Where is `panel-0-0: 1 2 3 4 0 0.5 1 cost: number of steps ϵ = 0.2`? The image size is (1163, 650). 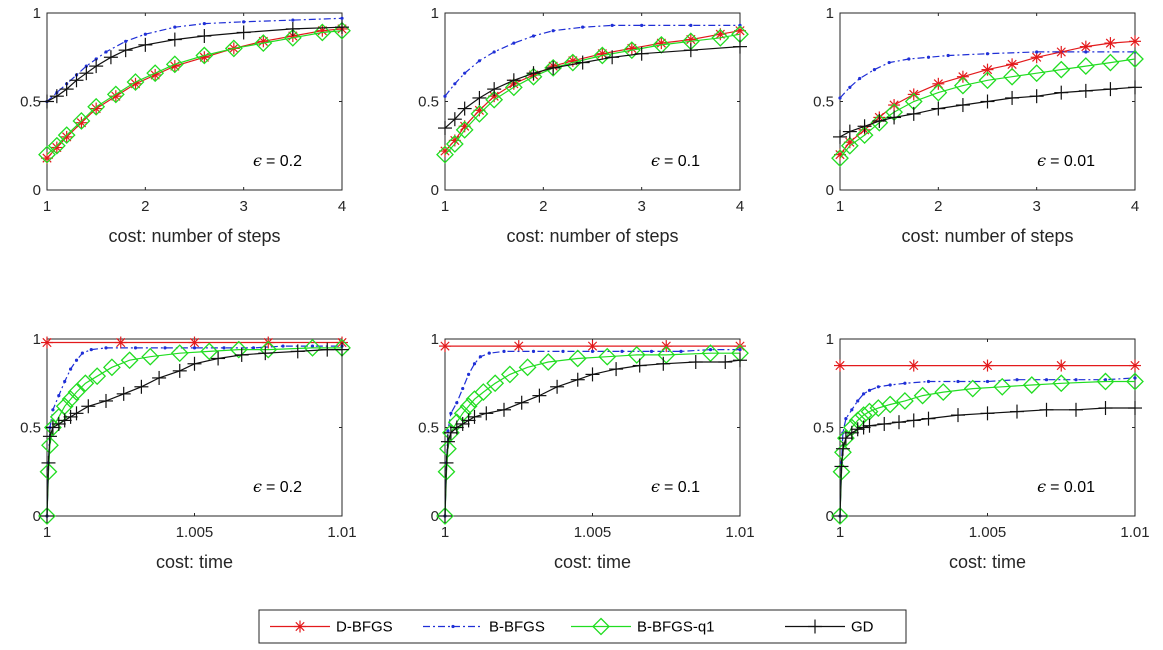 panel-0-0: 1 2 3 4 0 0.5 1 cost: number of steps ϵ = 0.2 is located at coordinates (185, 125).